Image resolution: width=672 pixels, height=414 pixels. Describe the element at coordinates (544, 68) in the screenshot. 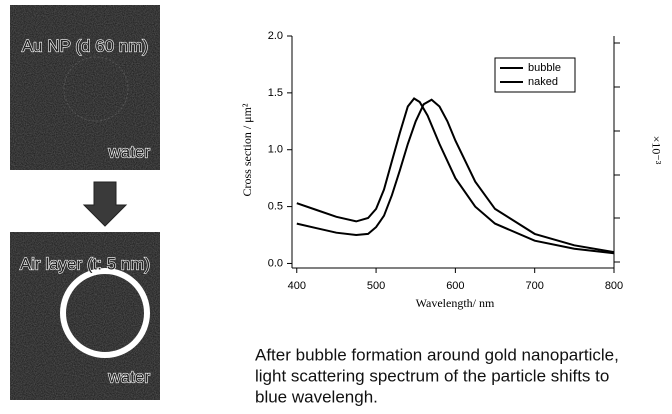

I see `legend-label: bubble` at that location.